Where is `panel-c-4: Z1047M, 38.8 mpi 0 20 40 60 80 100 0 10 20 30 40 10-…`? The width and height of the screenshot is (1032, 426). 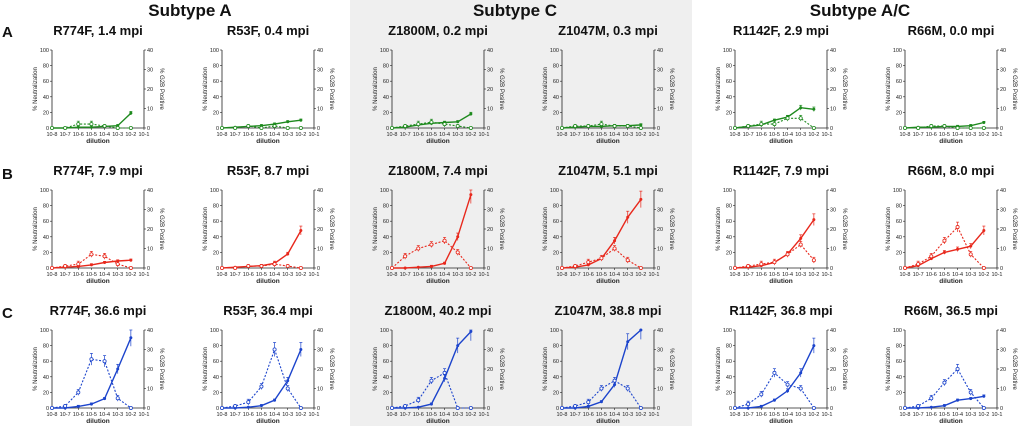
panel-c-4: Z1047M, 38.8 mpi 0 20 40 60 80 100 0 10 20 30 40 10-… is located at coordinates (608, 364).